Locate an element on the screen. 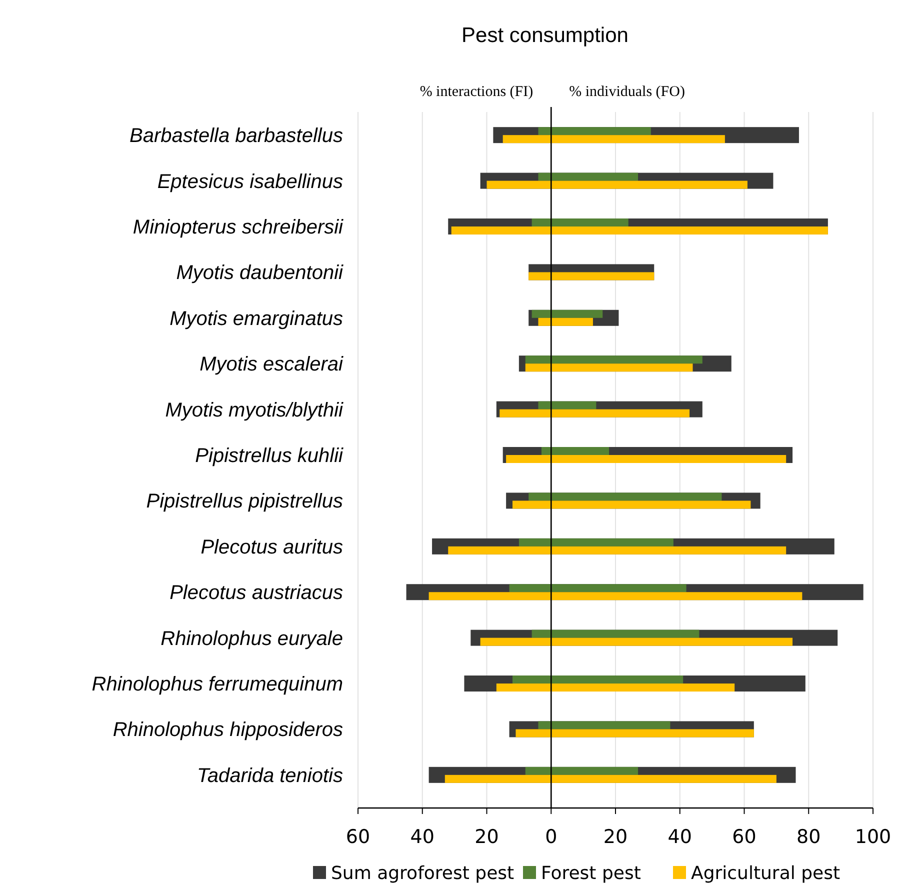 The width and height of the screenshot is (913, 893). x-tick-label: 80 is located at coordinates (808, 837).